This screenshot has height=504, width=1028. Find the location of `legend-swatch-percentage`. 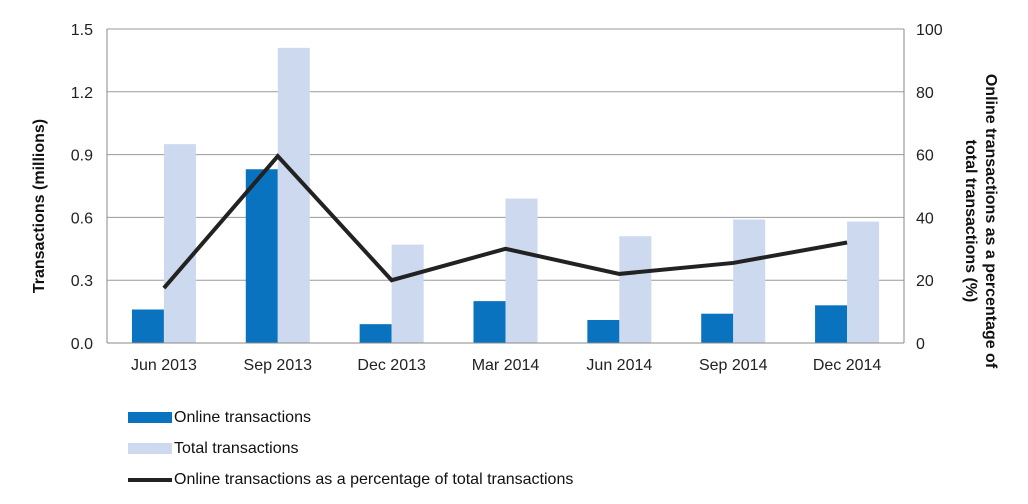

legend-swatch-percentage is located at coordinates (150, 479).